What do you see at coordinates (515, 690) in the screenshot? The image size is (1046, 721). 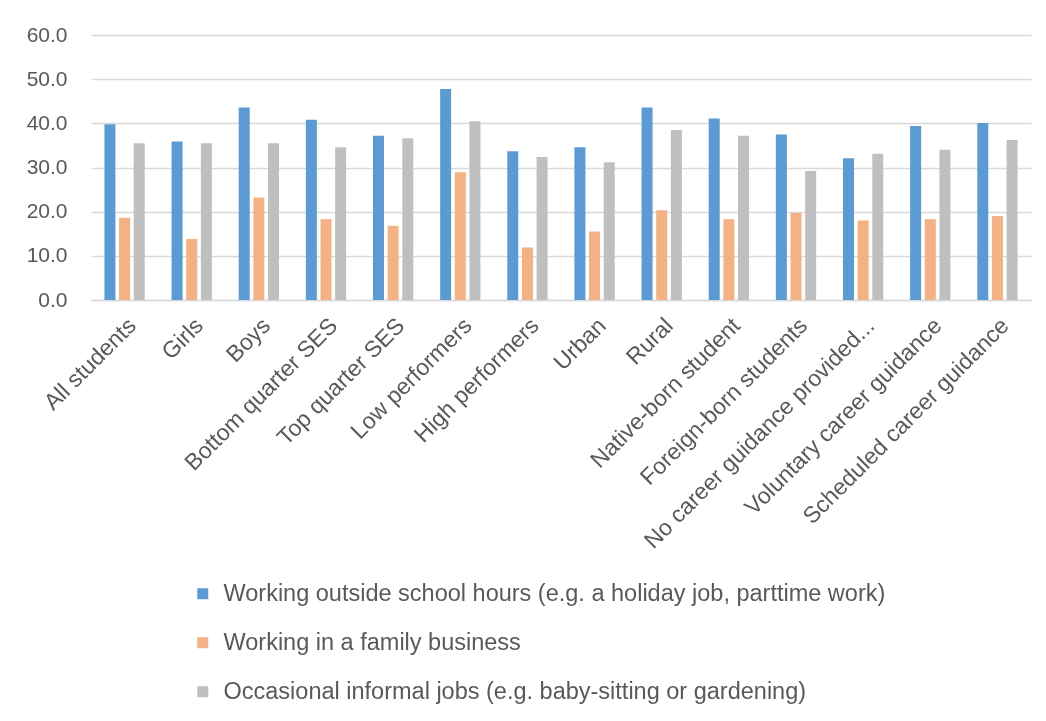 I see `legend-label: Occasional informal jobs (e.g. baby-sitting or gardening)` at bounding box center [515, 690].